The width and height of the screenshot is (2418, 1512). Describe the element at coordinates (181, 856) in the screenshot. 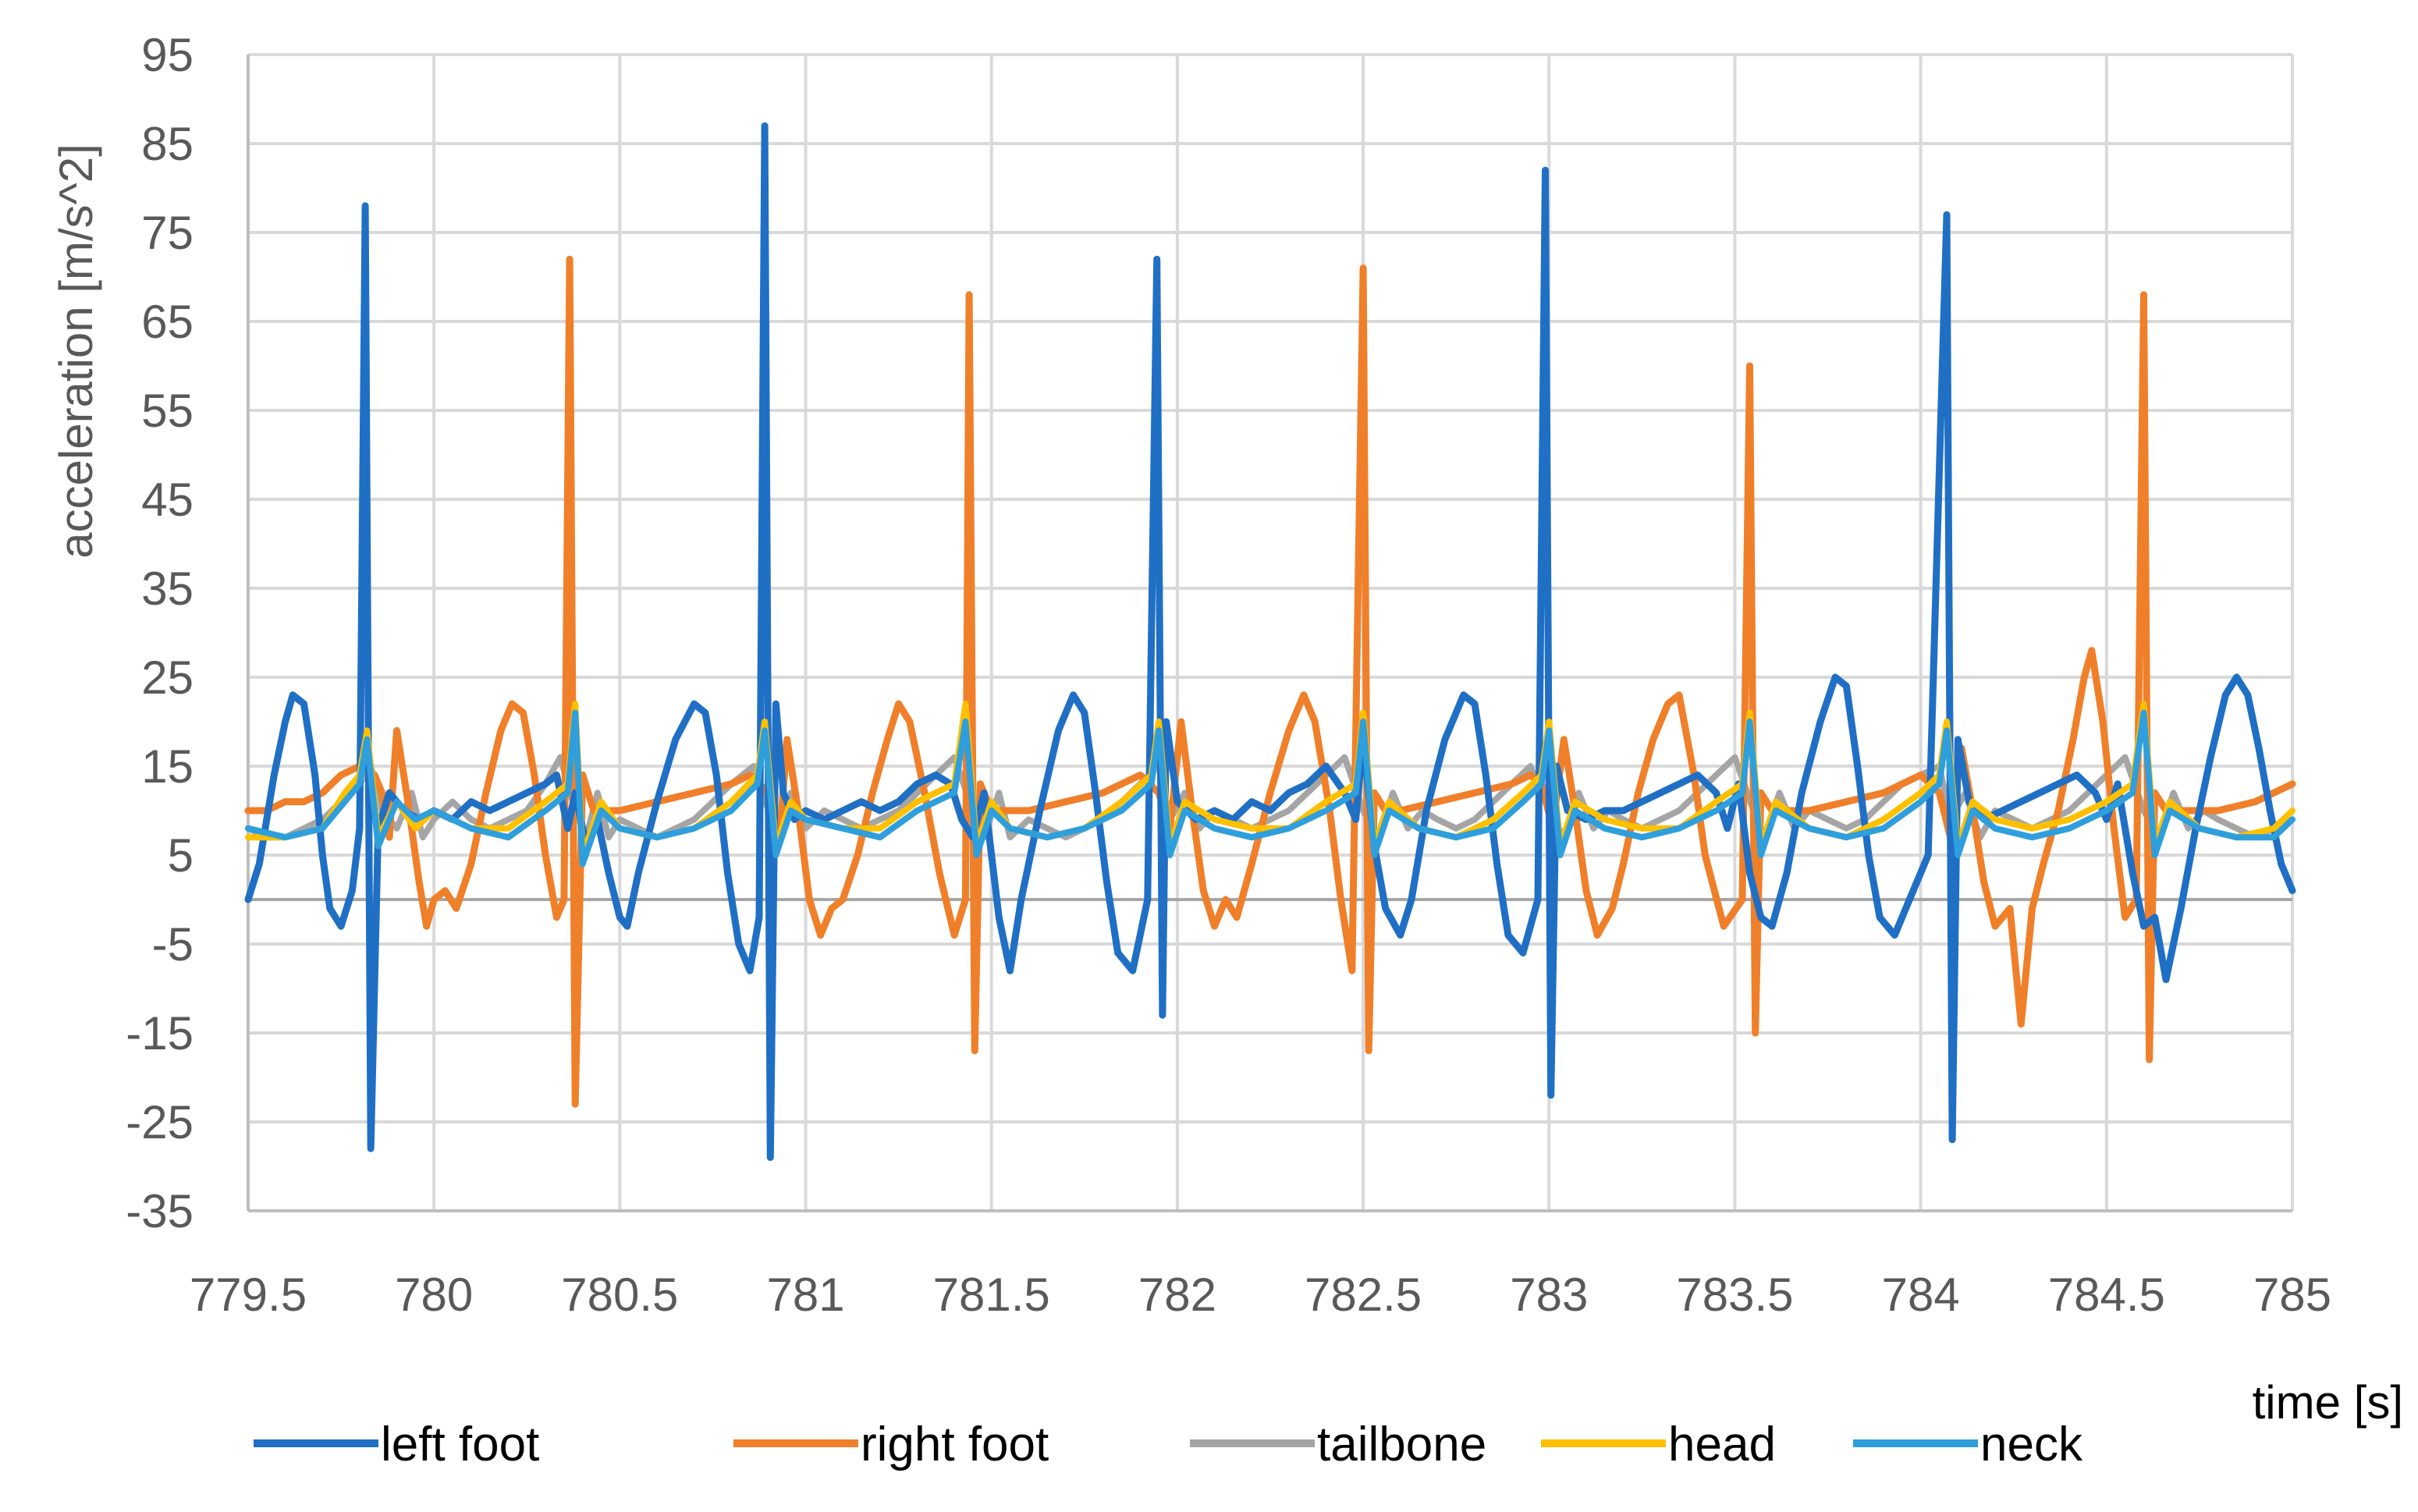

I see `y-tick-label: 5` at that location.